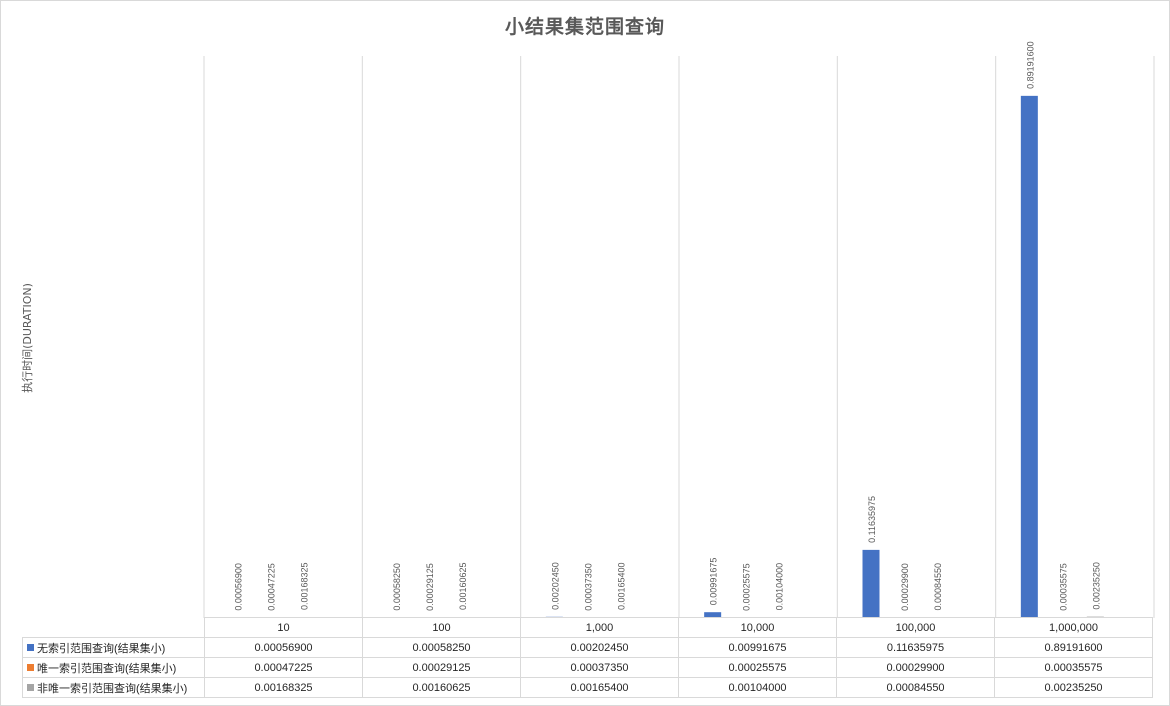 The height and width of the screenshot is (706, 1170). I want to click on data-label: 0.00160625, so click(463, 586).